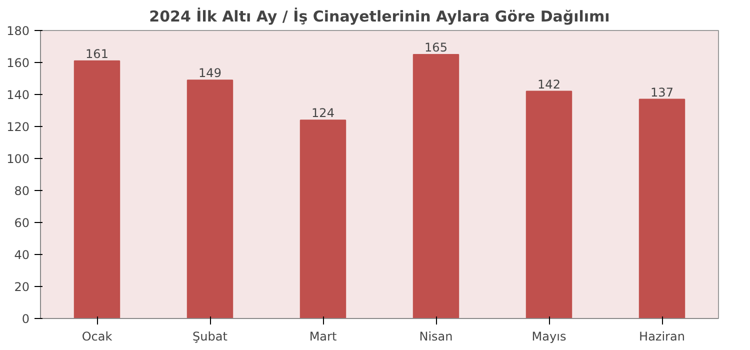 This screenshot has height=350, width=750. Describe the element at coordinates (323, 113) in the screenshot. I see `data-label: 124` at that location.